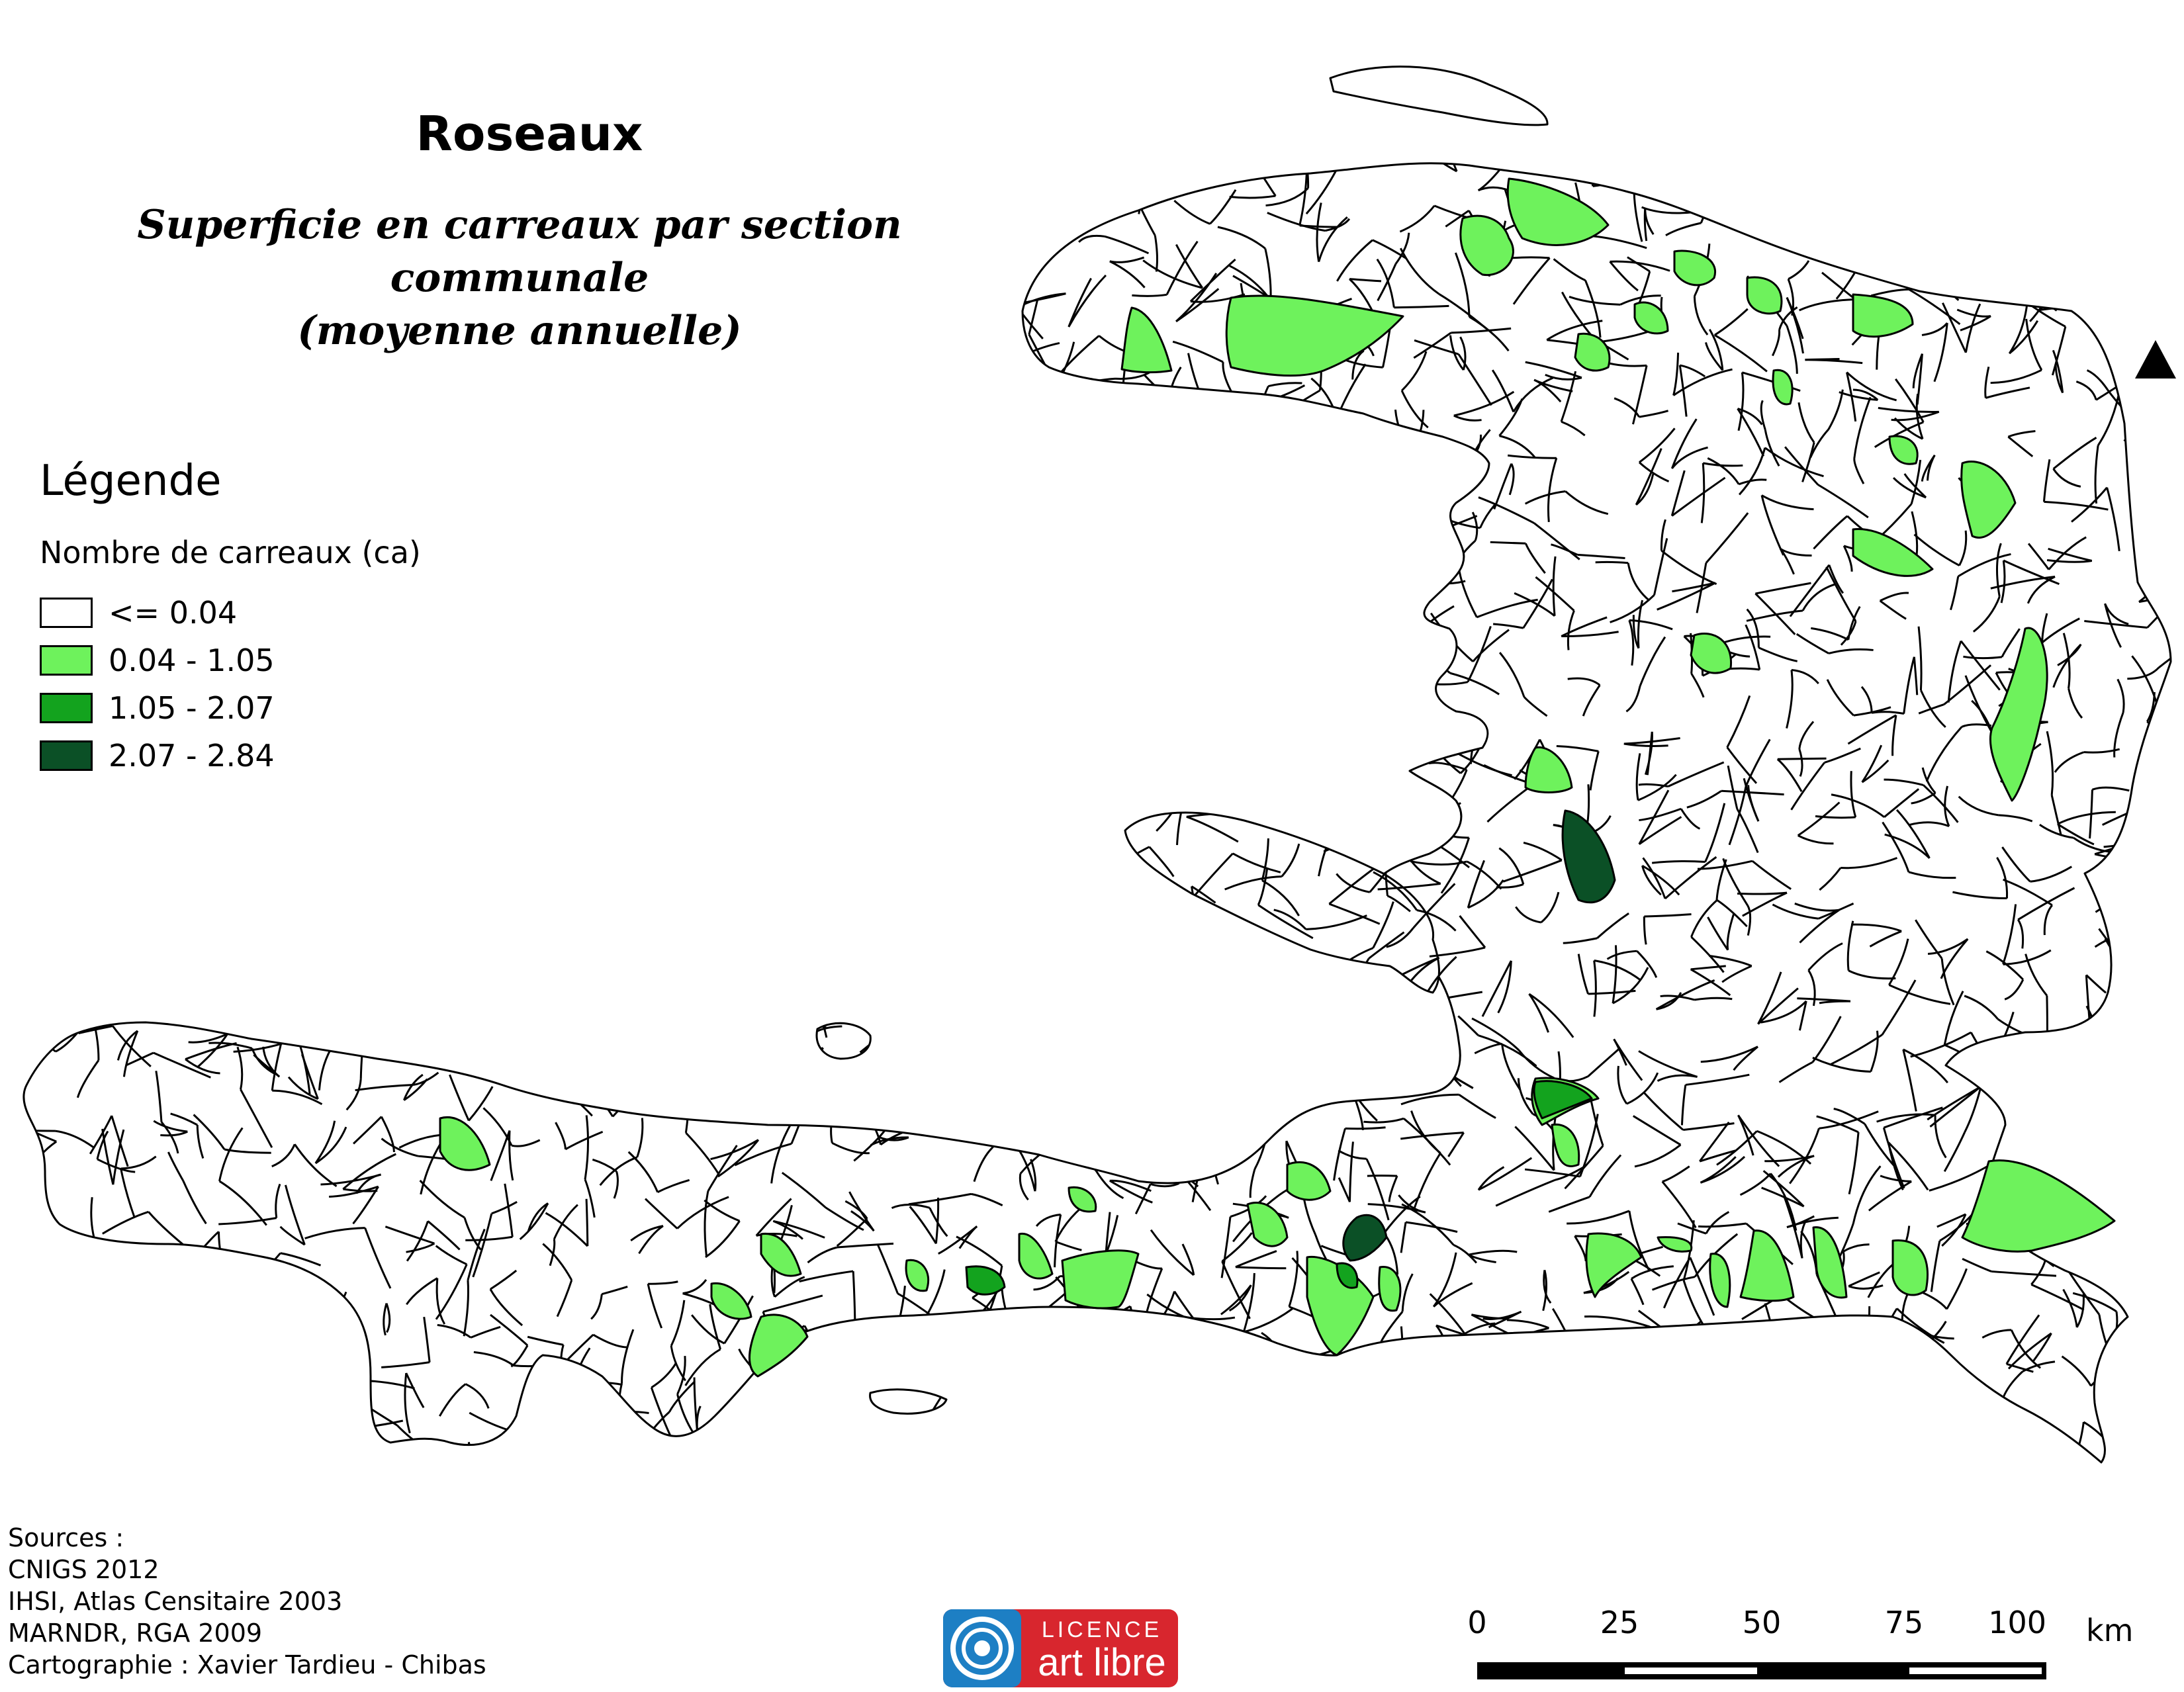 This screenshot has width=2184, height=1692. I want to click on legend-heading: Légende, so click(130, 481).